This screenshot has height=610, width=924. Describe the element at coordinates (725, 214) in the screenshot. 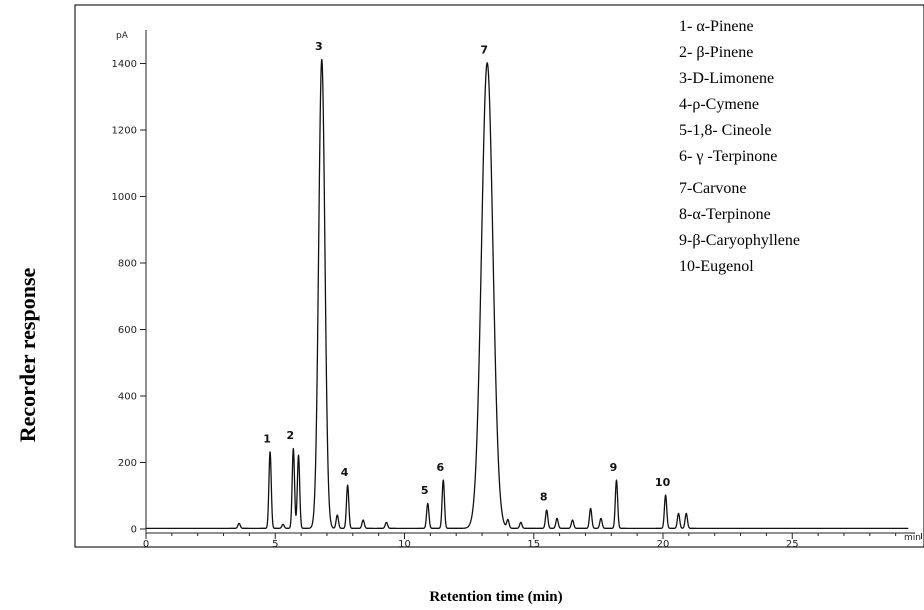

I see `legend-item: 8-α-Terpinone` at that location.